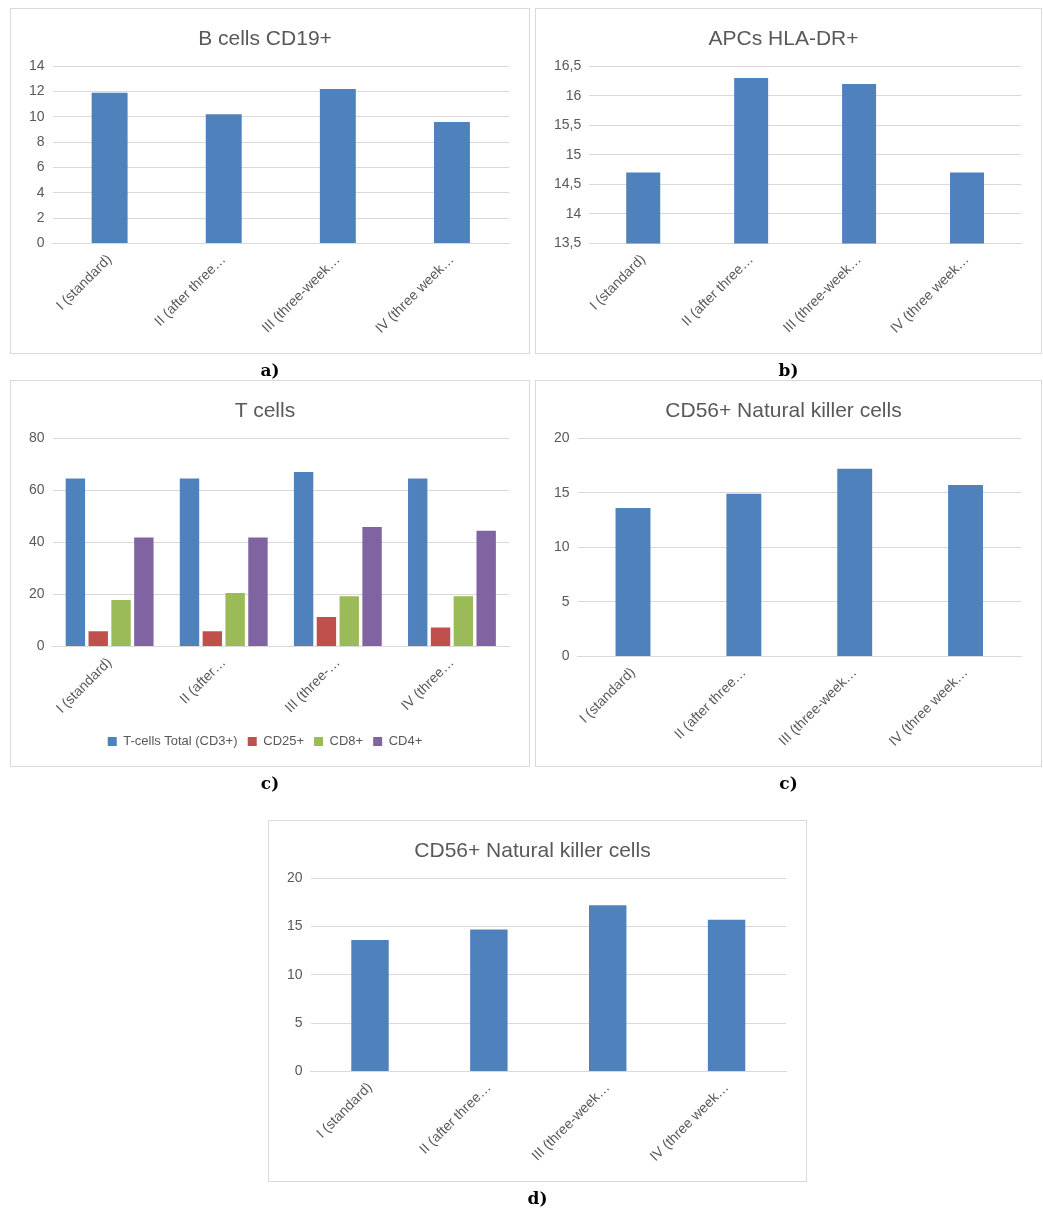  Describe the element at coordinates (36, 90) in the screenshot. I see `y-tick-label: 12` at that location.